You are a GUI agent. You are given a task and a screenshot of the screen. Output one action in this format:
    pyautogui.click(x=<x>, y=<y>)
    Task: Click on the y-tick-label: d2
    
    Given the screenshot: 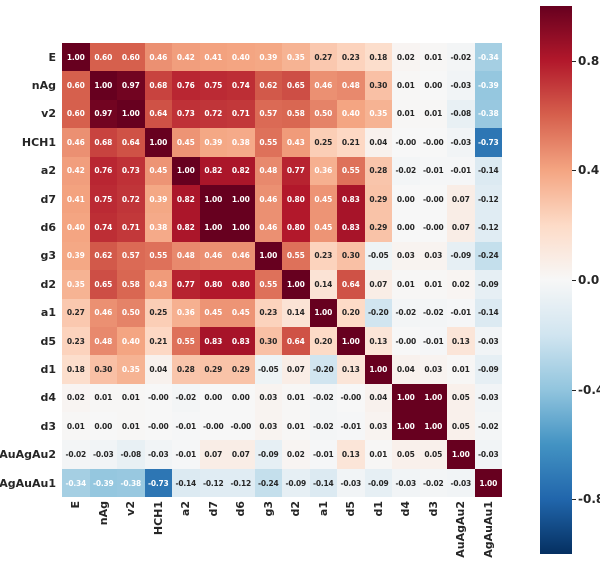 What is the action you would take?
    pyautogui.click(x=48, y=284)
    